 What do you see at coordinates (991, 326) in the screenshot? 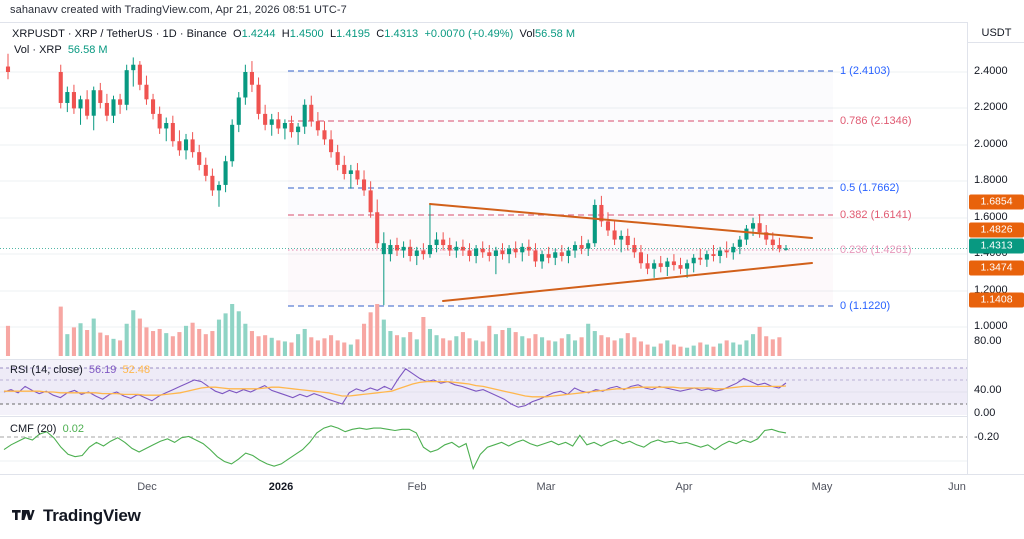
I see `price-axis-tick: 1.0000` at bounding box center [991, 326].